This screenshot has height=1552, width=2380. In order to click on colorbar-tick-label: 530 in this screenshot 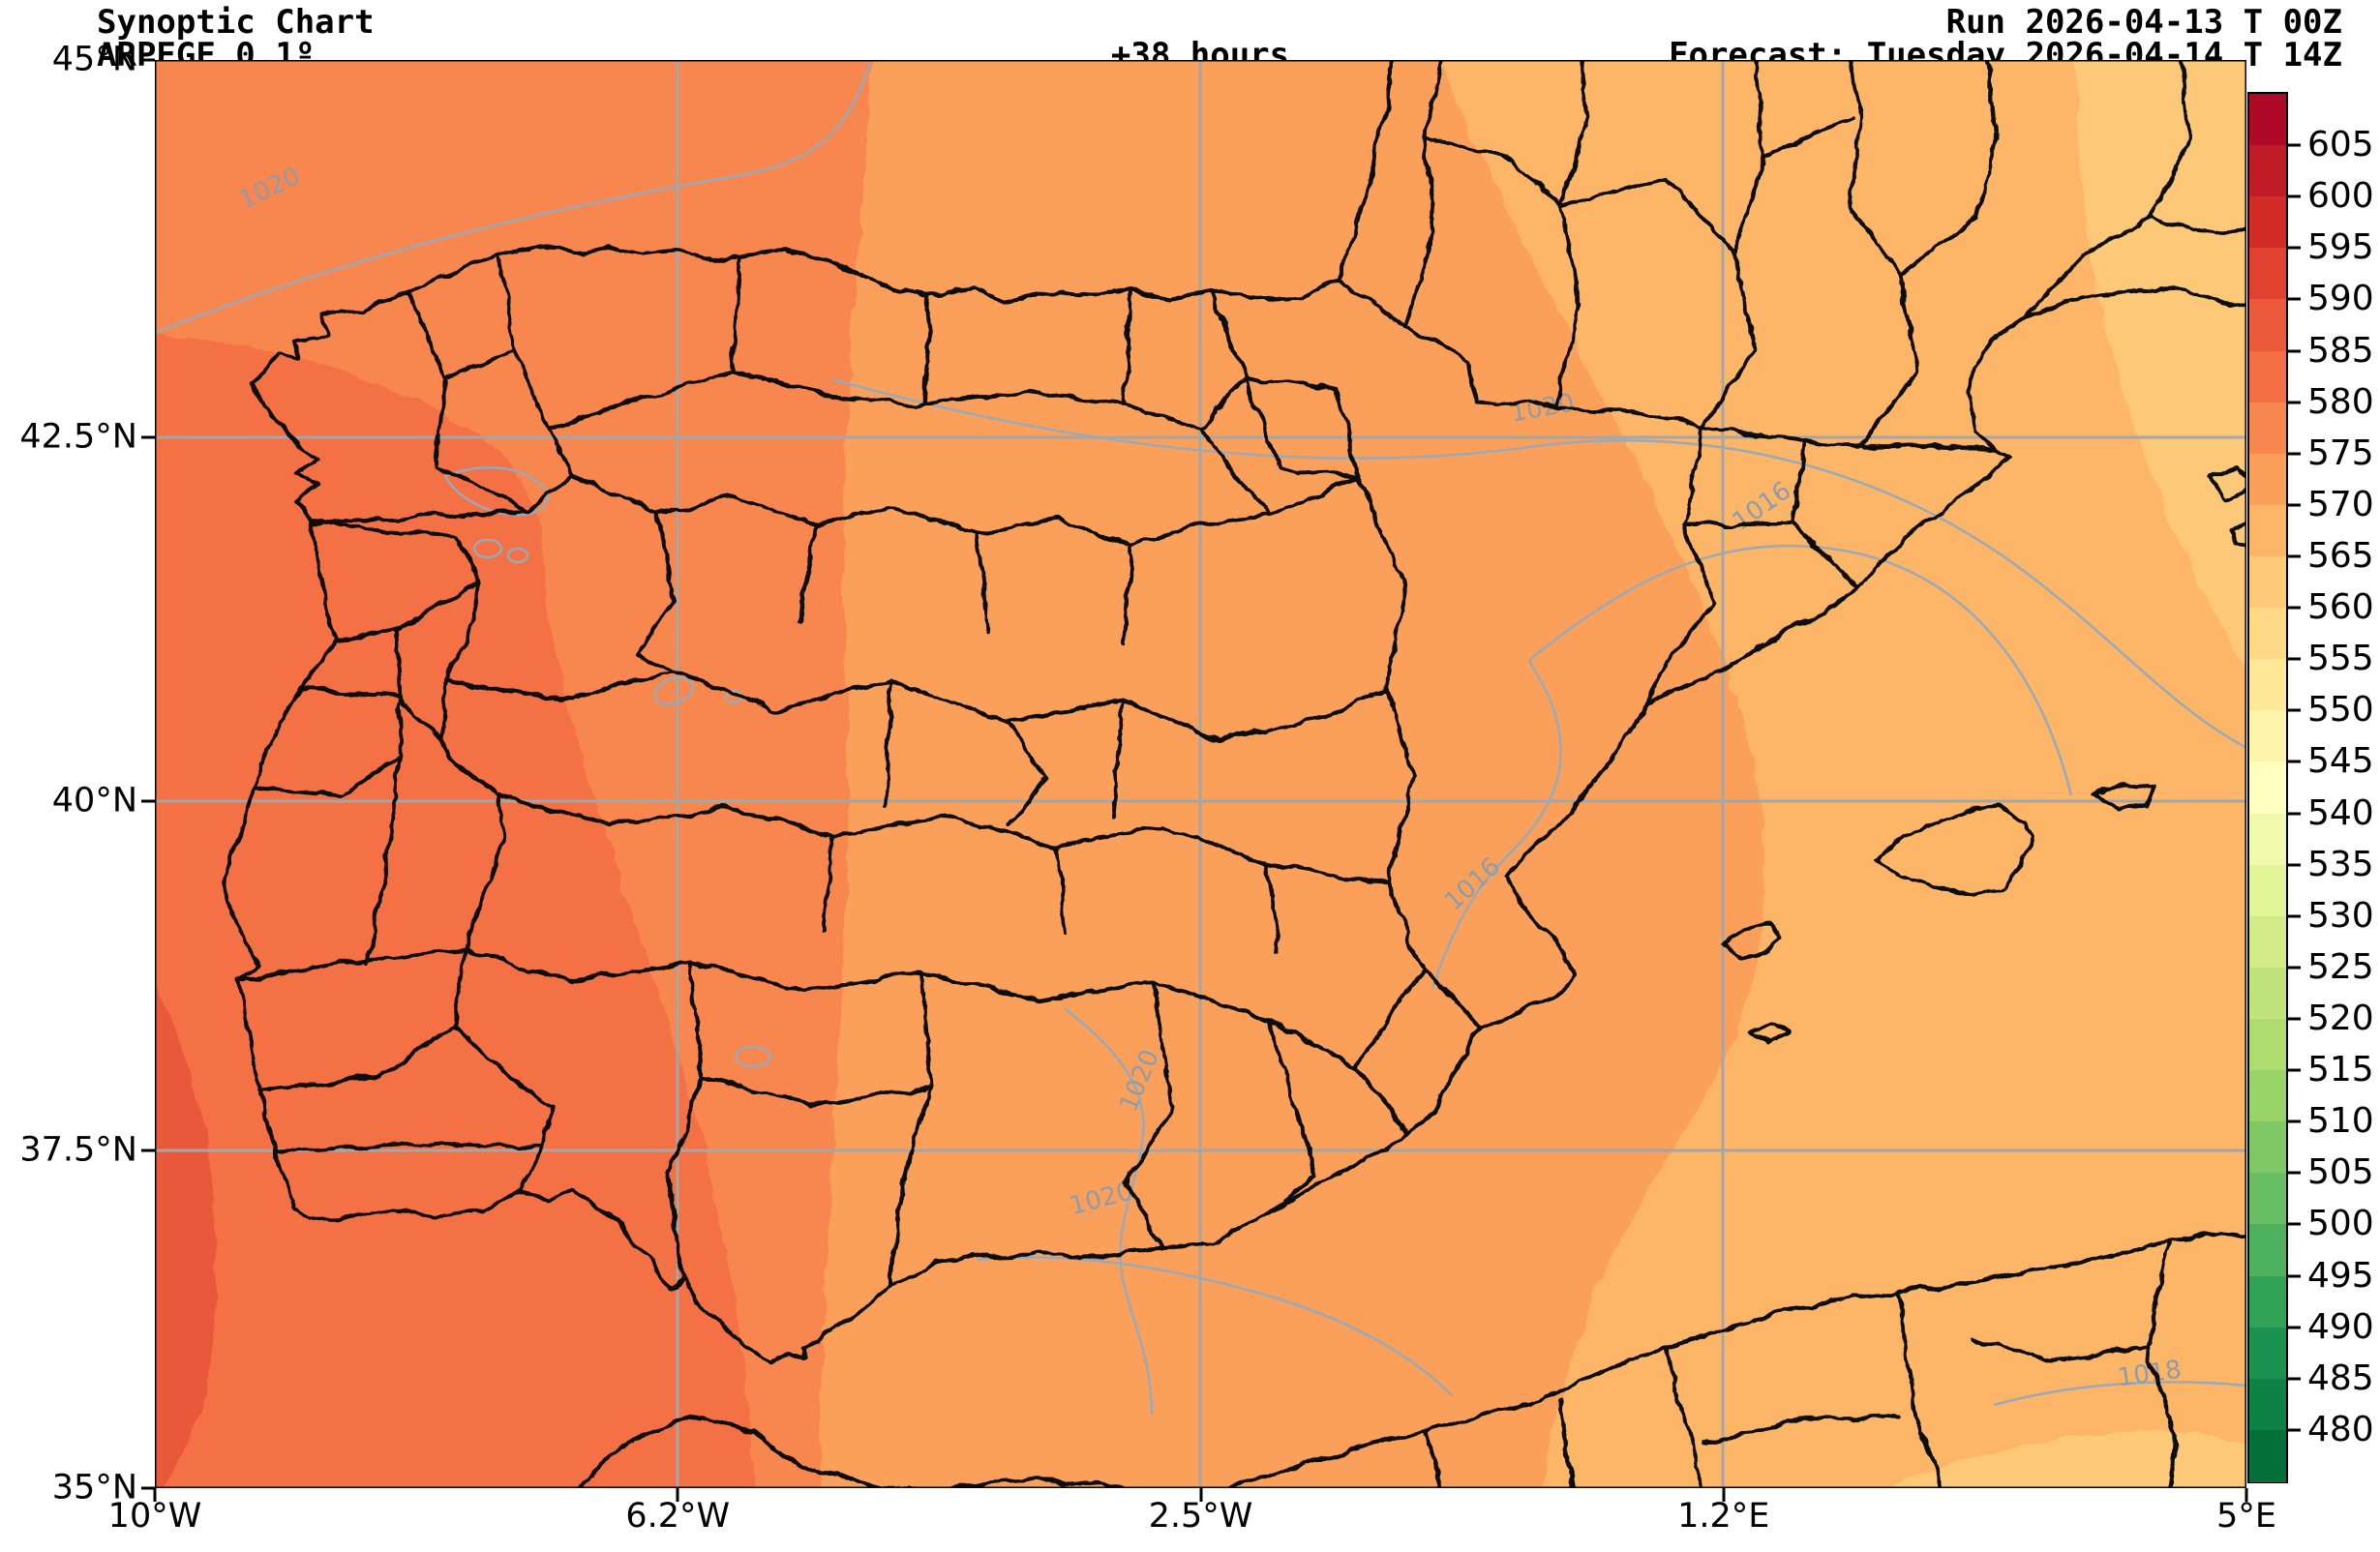, I will do `click(2341, 916)`.